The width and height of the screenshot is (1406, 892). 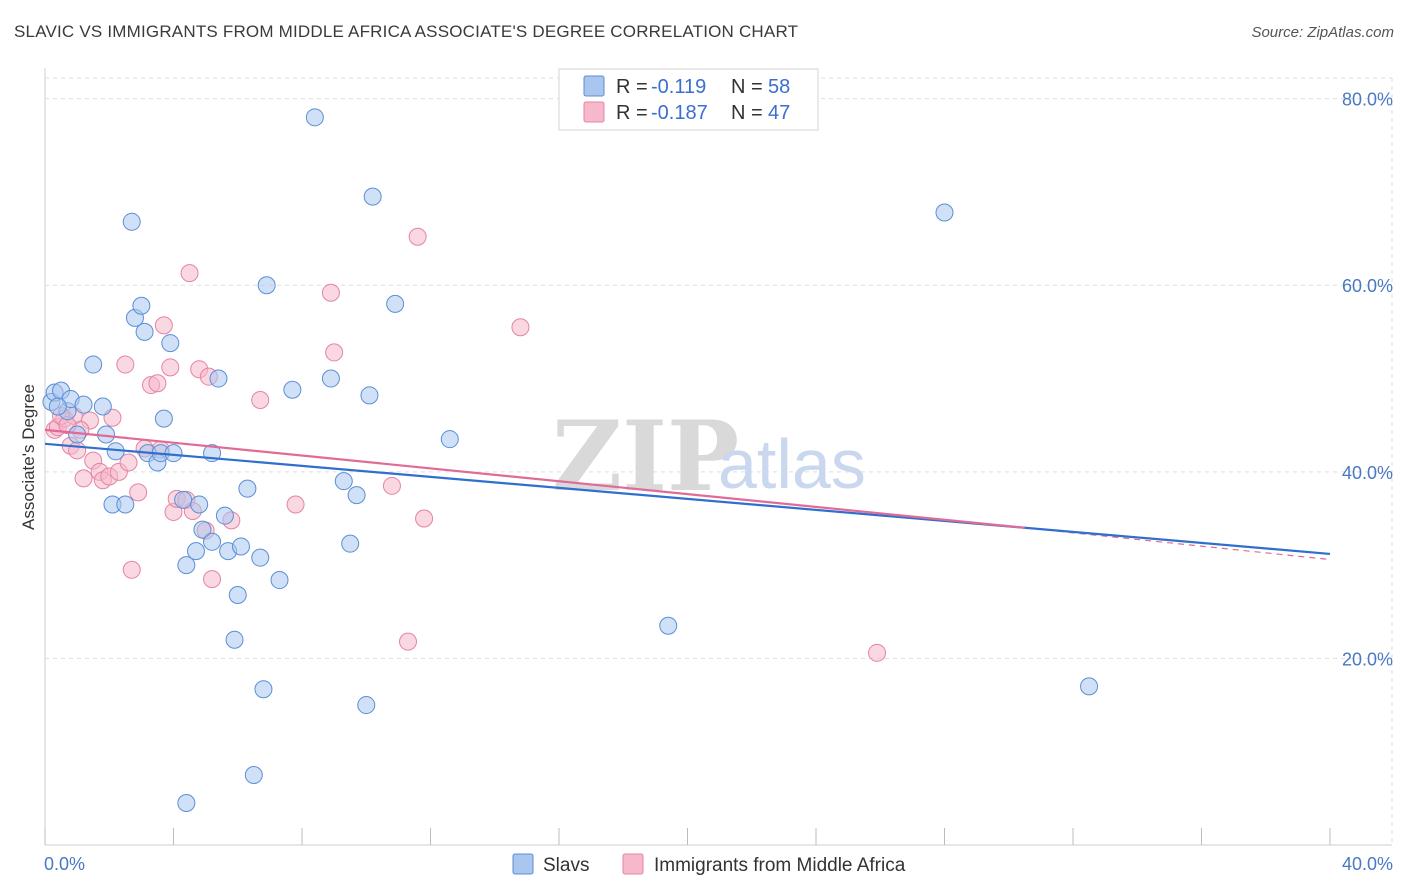 I want to click on bottom-legend-label-africa: Immigrants from Middle Africa, so click(x=780, y=865).